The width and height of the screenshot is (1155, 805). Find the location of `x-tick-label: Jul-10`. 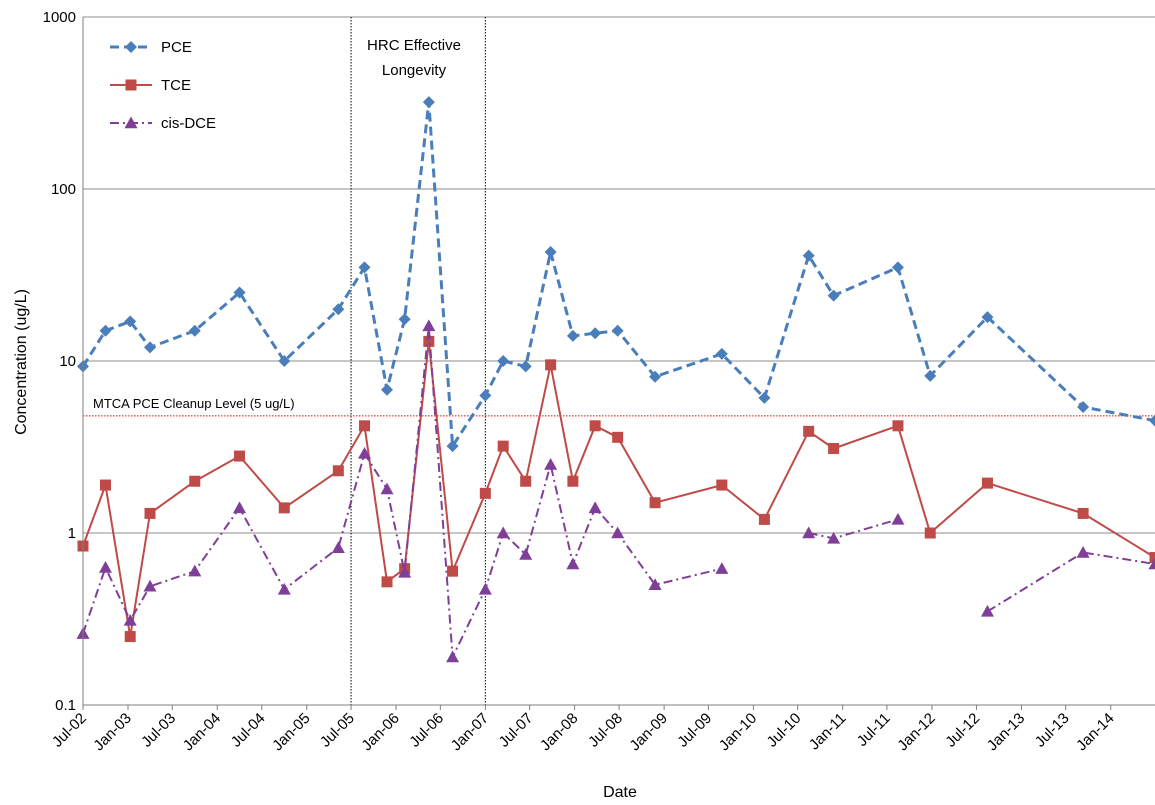

x-tick-label: Jul-10 is located at coordinates (784, 730).